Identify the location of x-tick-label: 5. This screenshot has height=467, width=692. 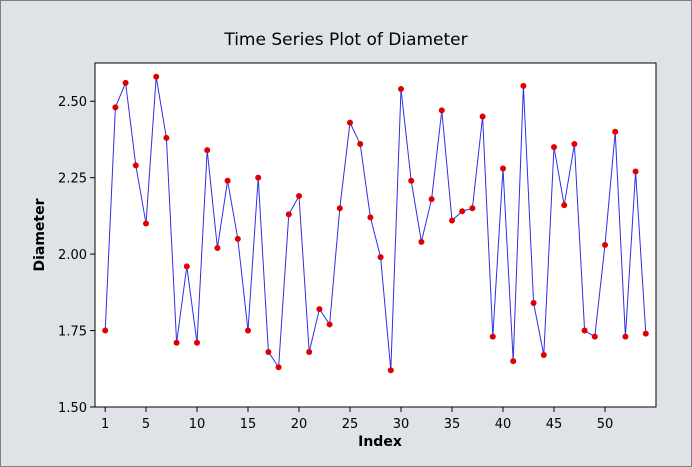
(146, 424).